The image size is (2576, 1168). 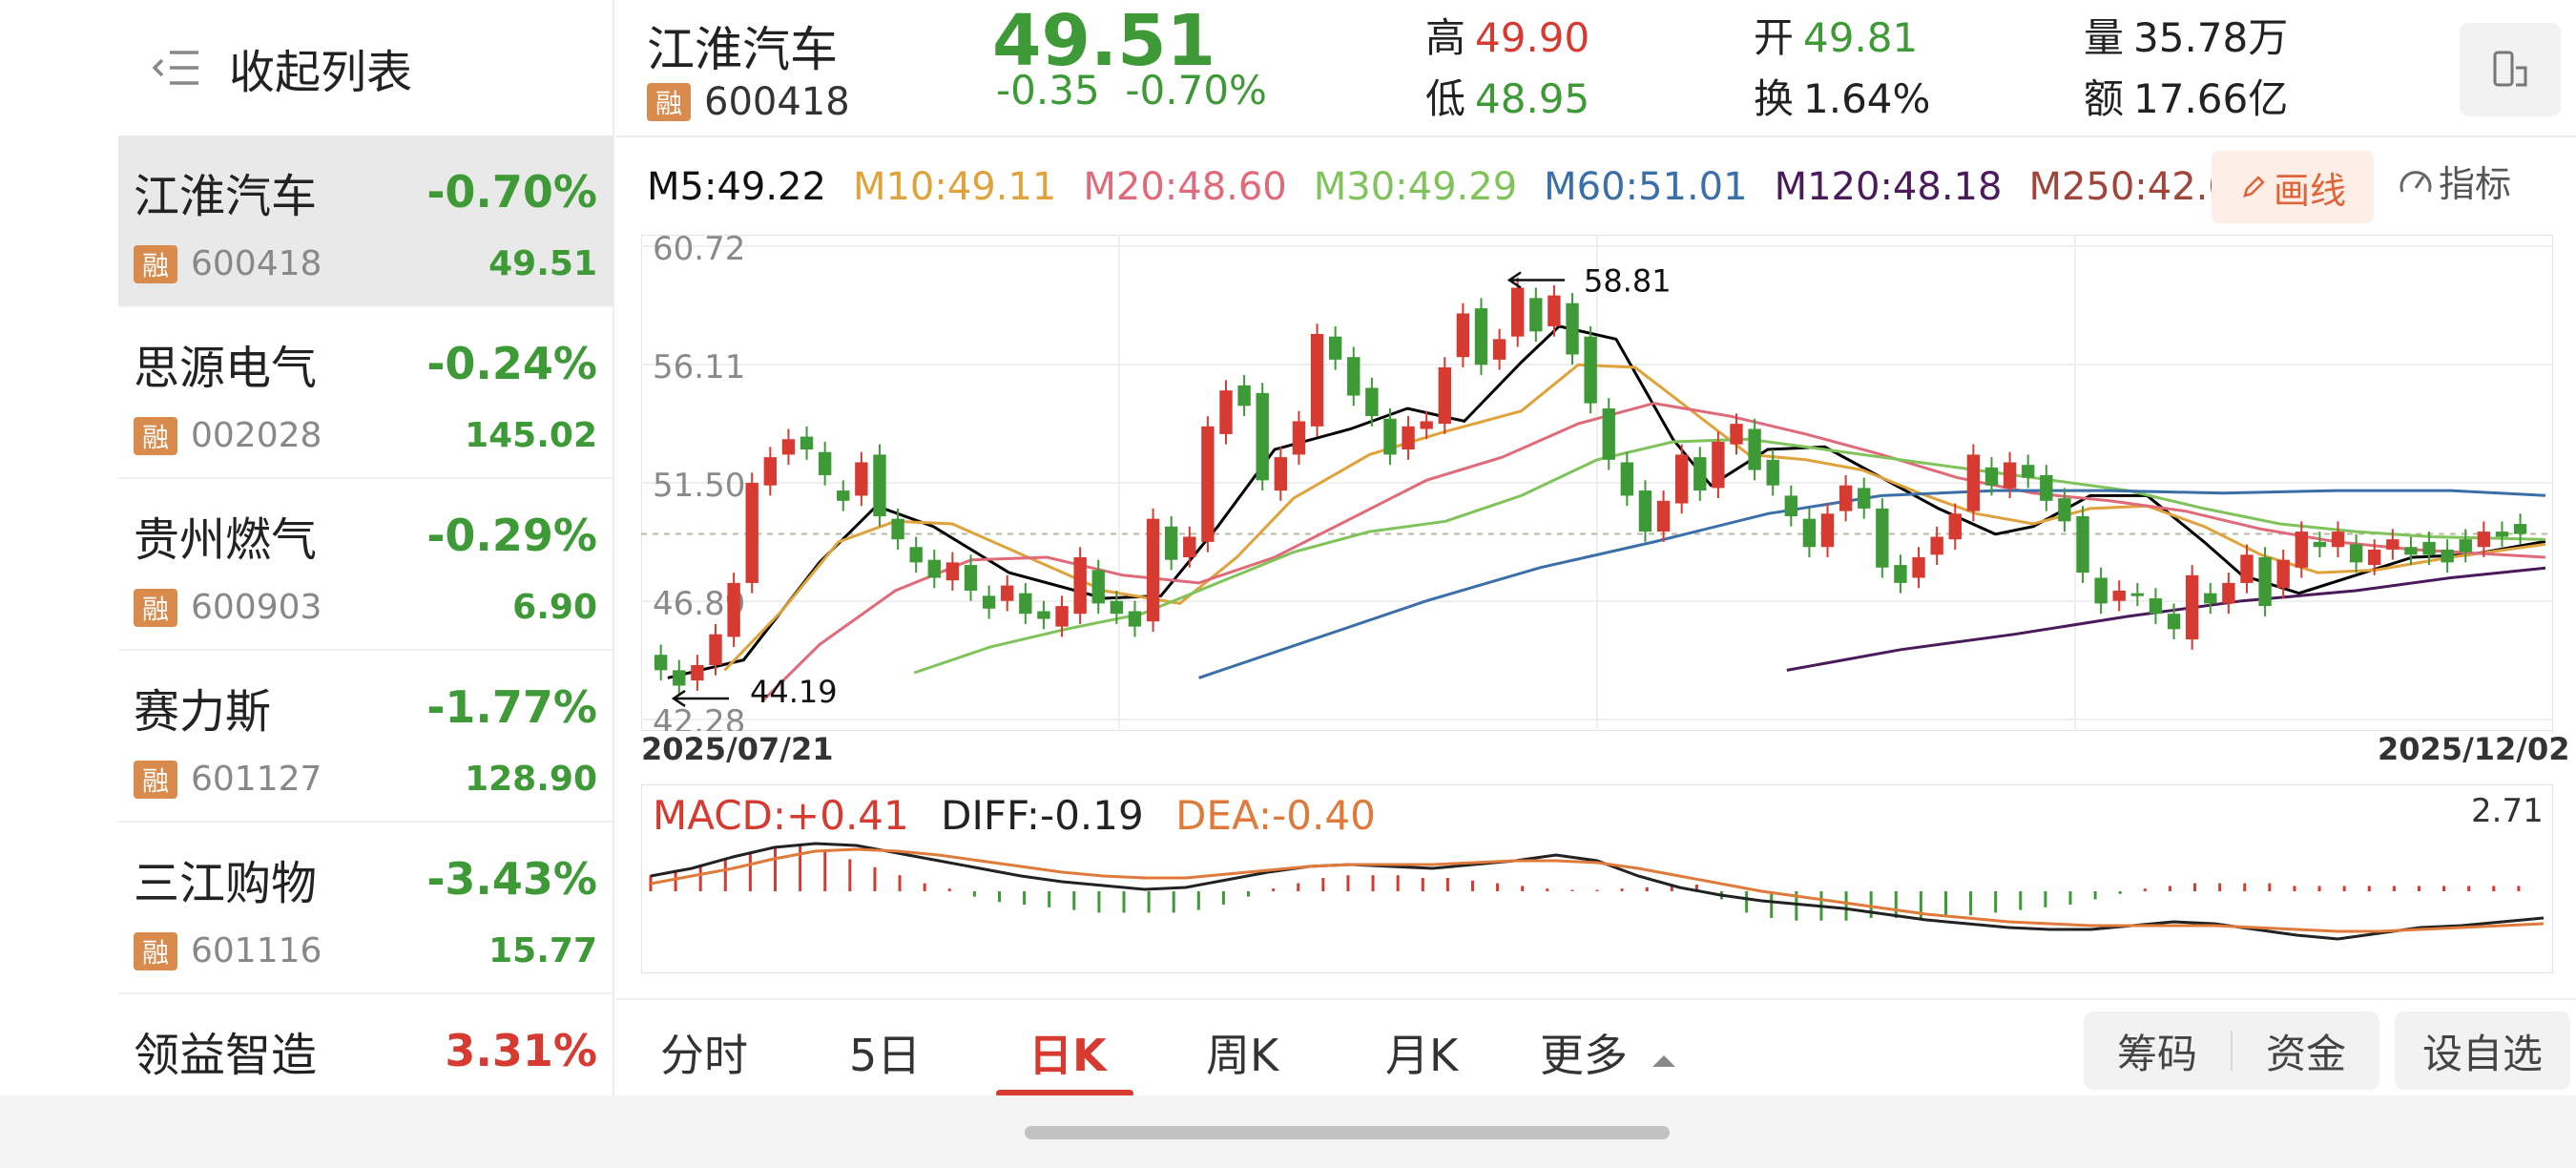 What do you see at coordinates (2482, 1051) in the screenshot?
I see `add-favorite-button: 设自选` at bounding box center [2482, 1051].